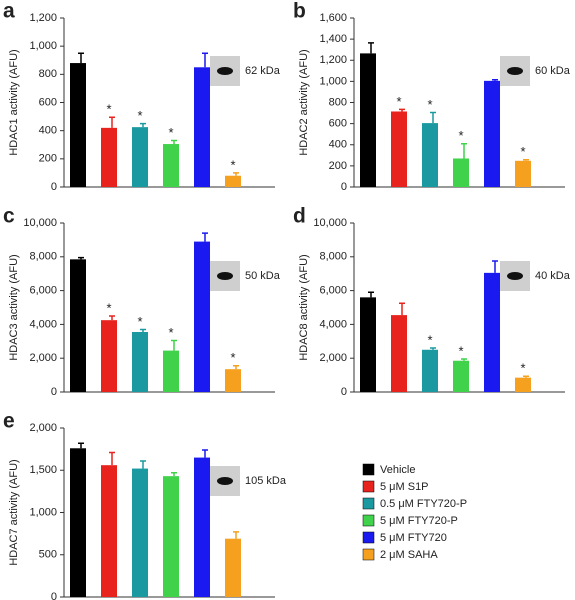  Describe the element at coordinates (14, 512) in the screenshot. I see `y-axis-label: HDAC7 activity (AFU)` at that location.